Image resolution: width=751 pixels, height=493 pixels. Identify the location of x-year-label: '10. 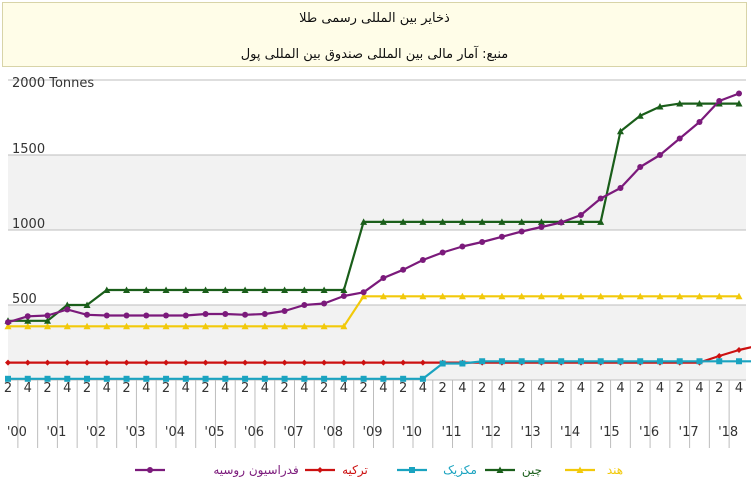
(412, 432).